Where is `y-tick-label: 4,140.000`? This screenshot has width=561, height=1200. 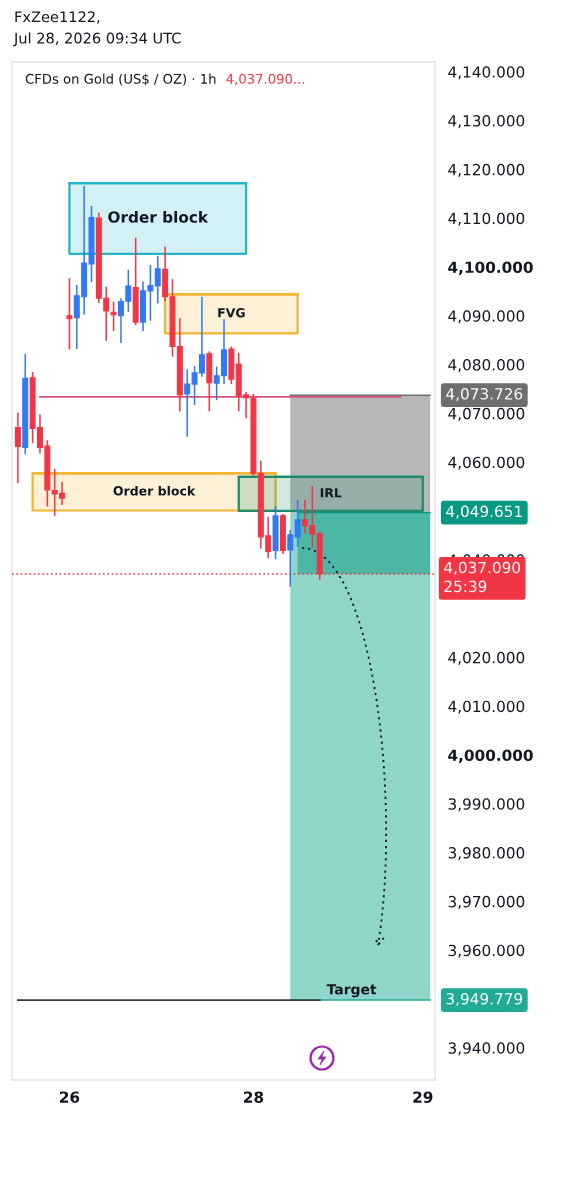 y-tick-label: 4,140.000 is located at coordinates (486, 73).